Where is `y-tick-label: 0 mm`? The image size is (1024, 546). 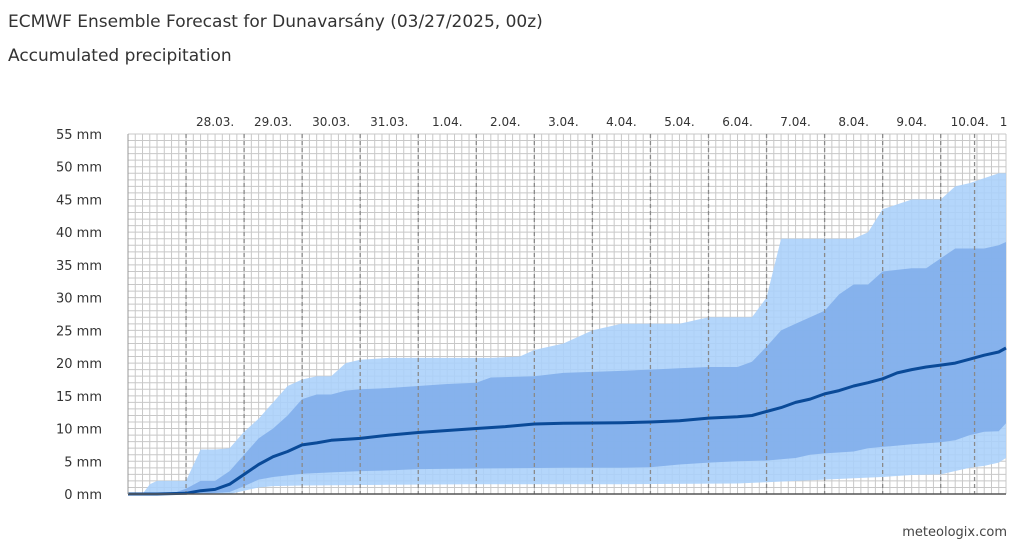
y-tick-label: 0 mm is located at coordinates (83, 495).